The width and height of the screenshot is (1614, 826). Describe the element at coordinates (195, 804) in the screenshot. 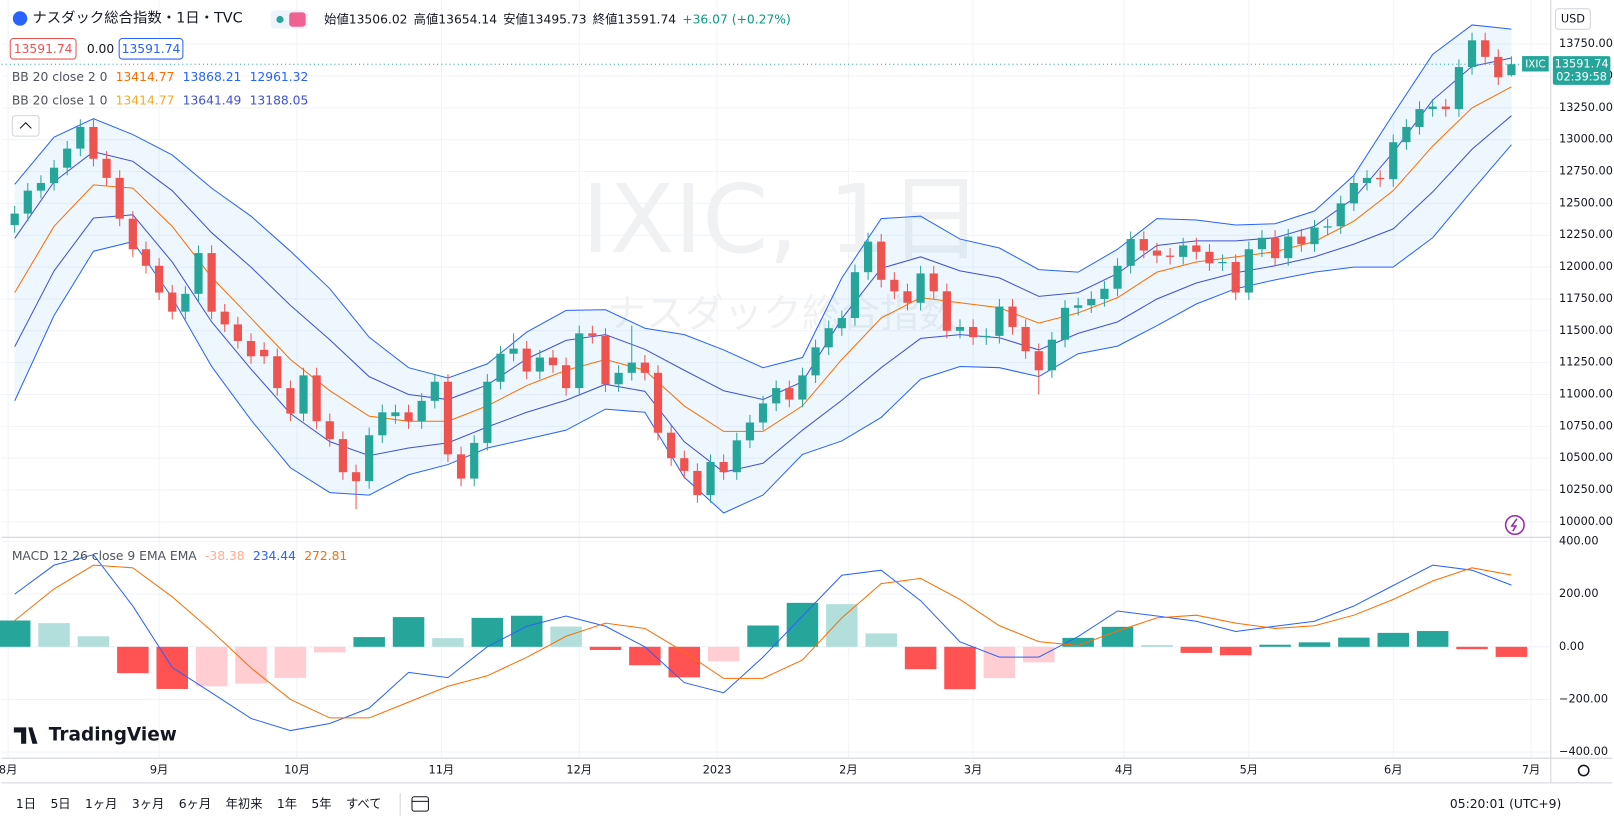

I see `range-button: 6ヶ月` at that location.